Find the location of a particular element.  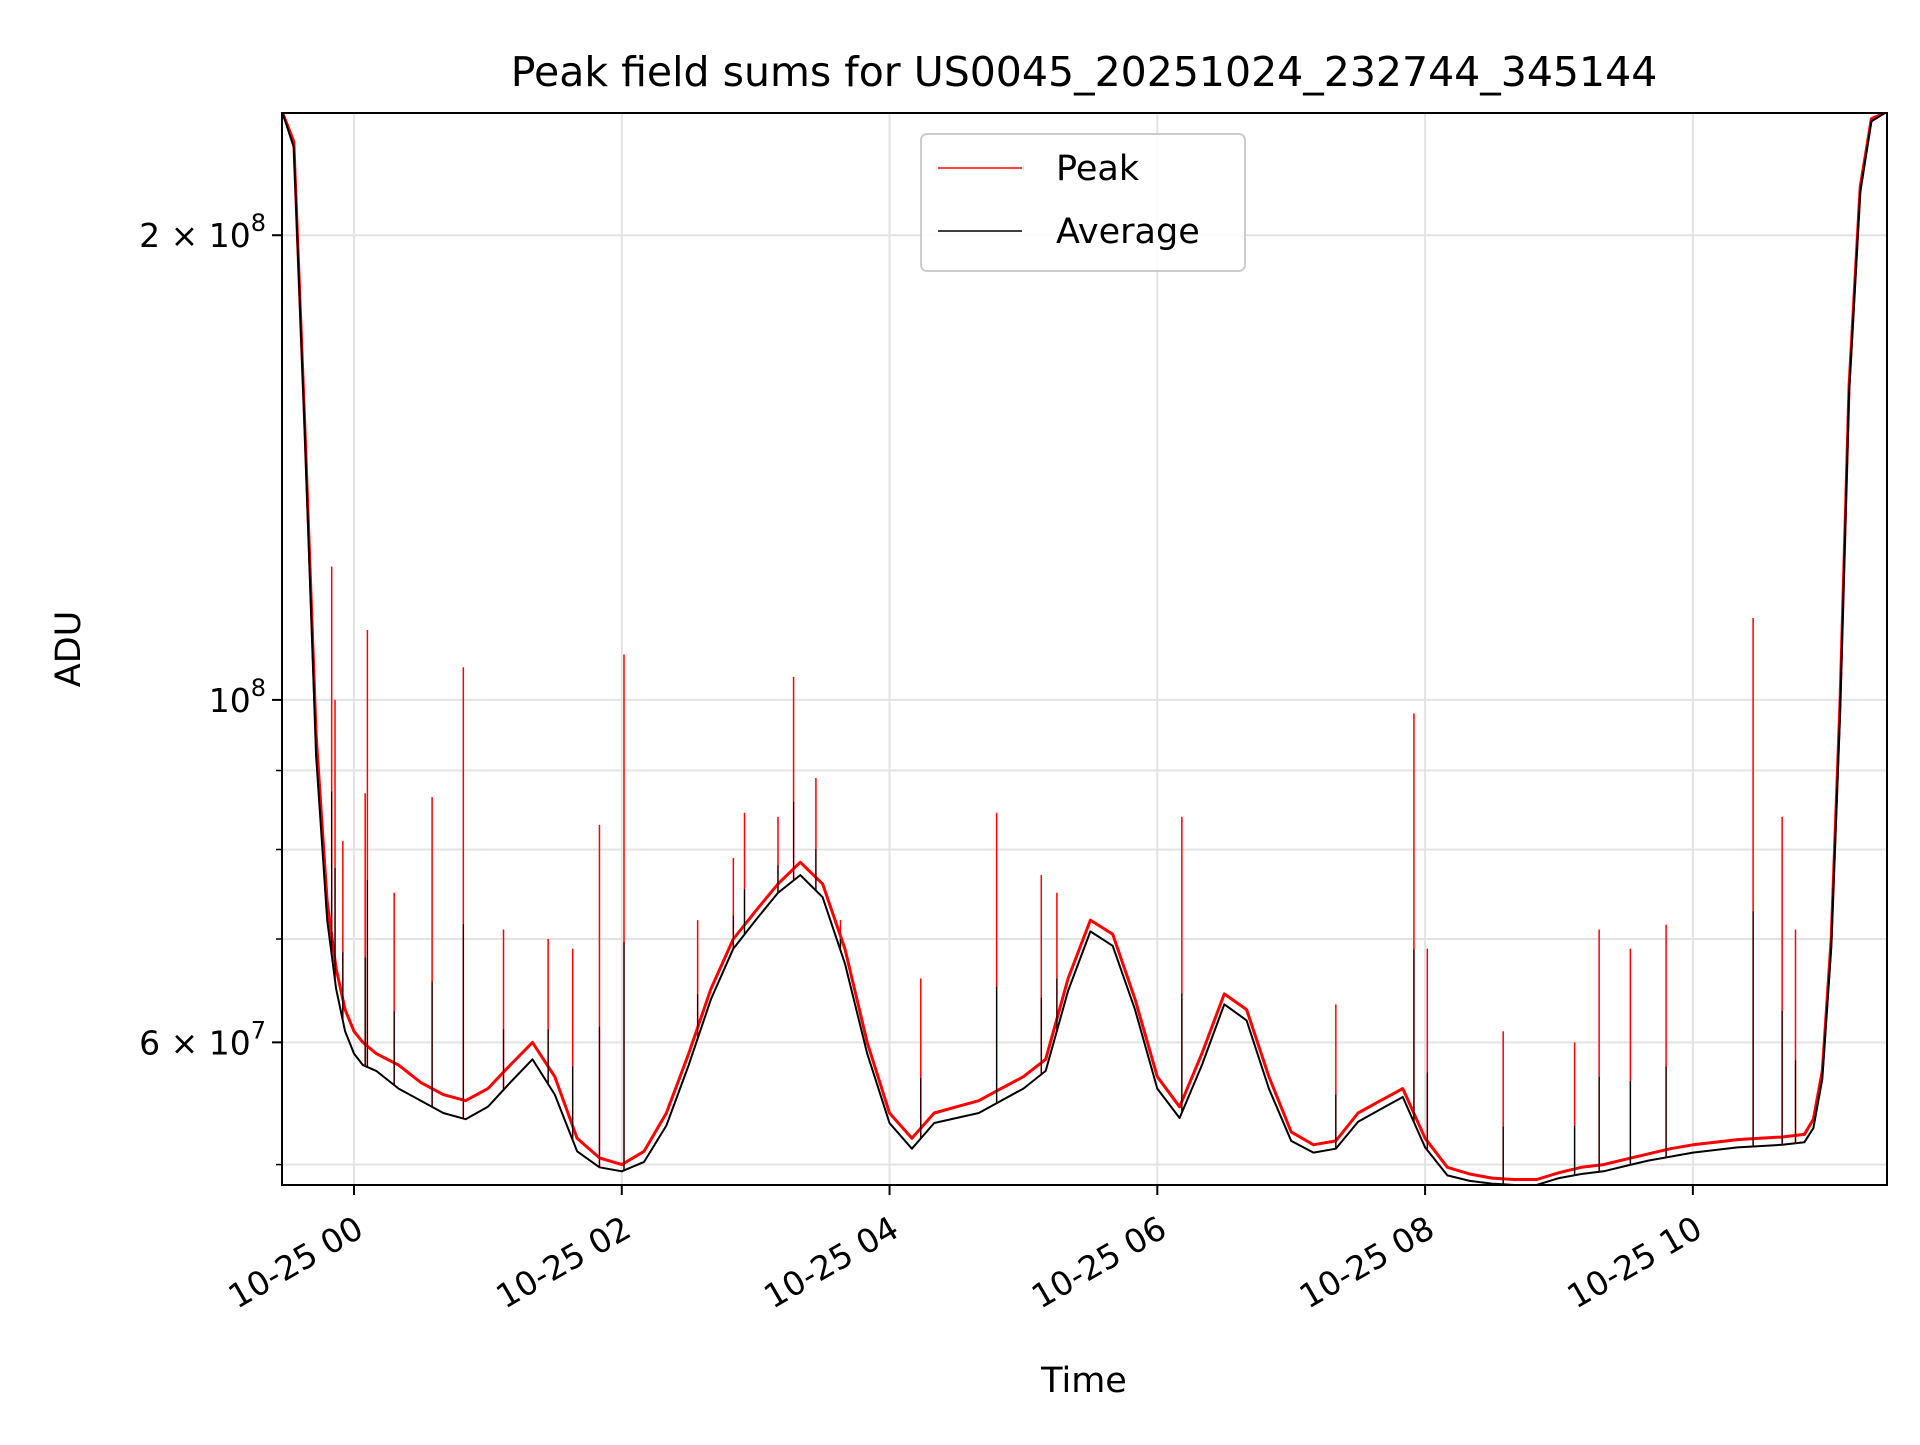

y-tick-label: 108 is located at coordinates (237, 697).